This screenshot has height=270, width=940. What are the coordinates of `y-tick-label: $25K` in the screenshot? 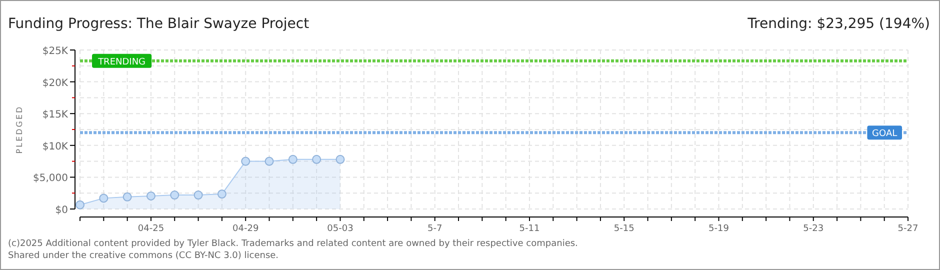 It's located at (55, 51).